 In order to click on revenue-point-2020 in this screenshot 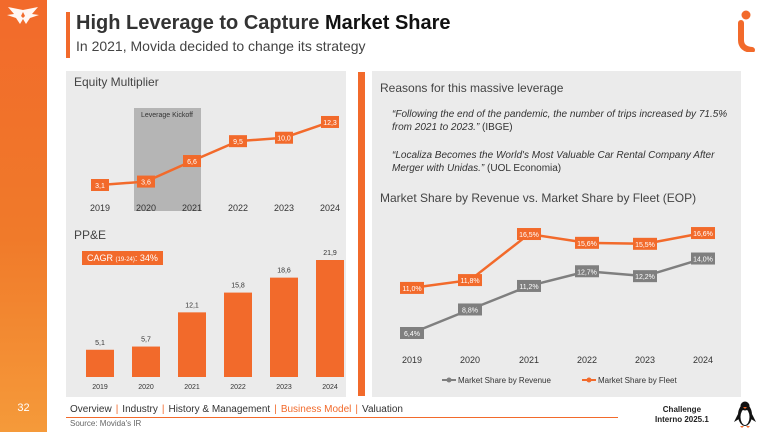, I will do `click(470, 309)`.